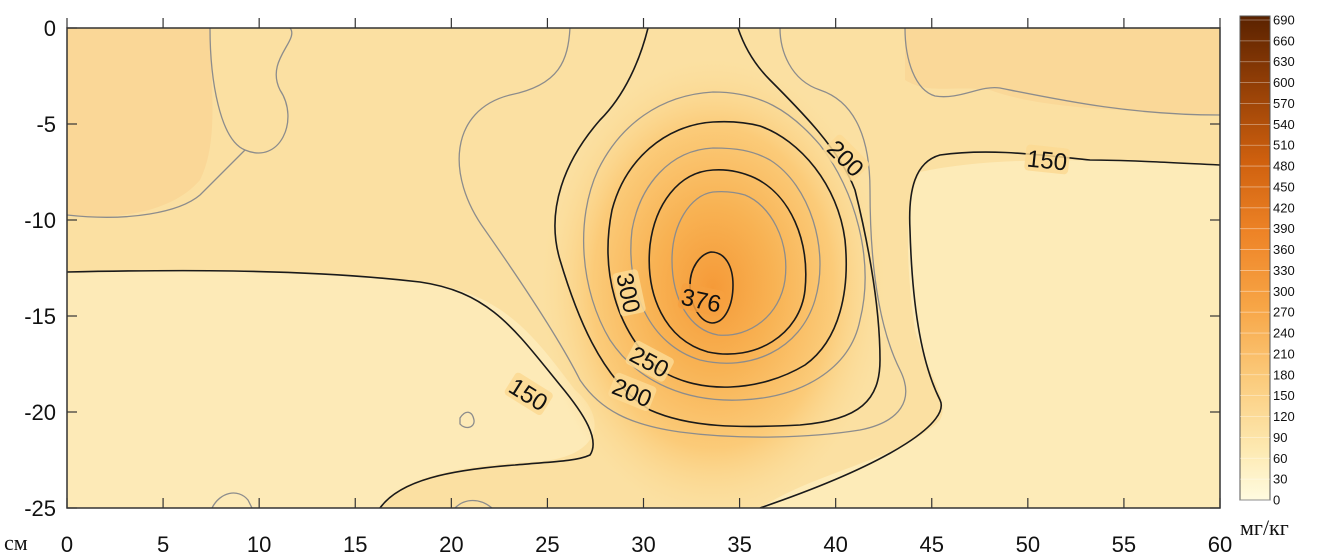  I want to click on colorbar-level-label: 540, so click(1284, 124).